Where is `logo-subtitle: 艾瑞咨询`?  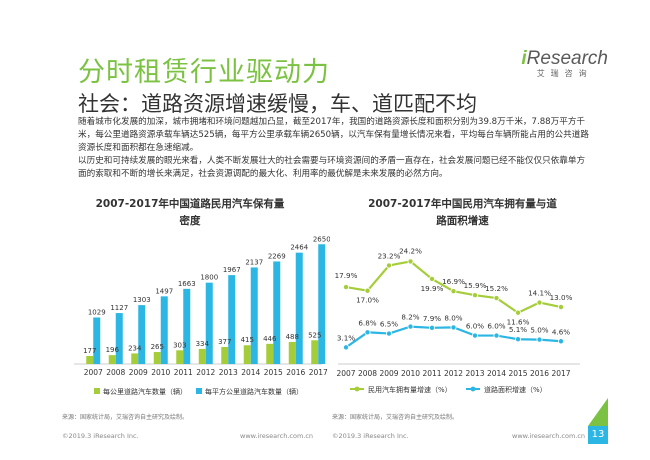 logo-subtitle: 艾瑞咨询 is located at coordinates (564, 73).